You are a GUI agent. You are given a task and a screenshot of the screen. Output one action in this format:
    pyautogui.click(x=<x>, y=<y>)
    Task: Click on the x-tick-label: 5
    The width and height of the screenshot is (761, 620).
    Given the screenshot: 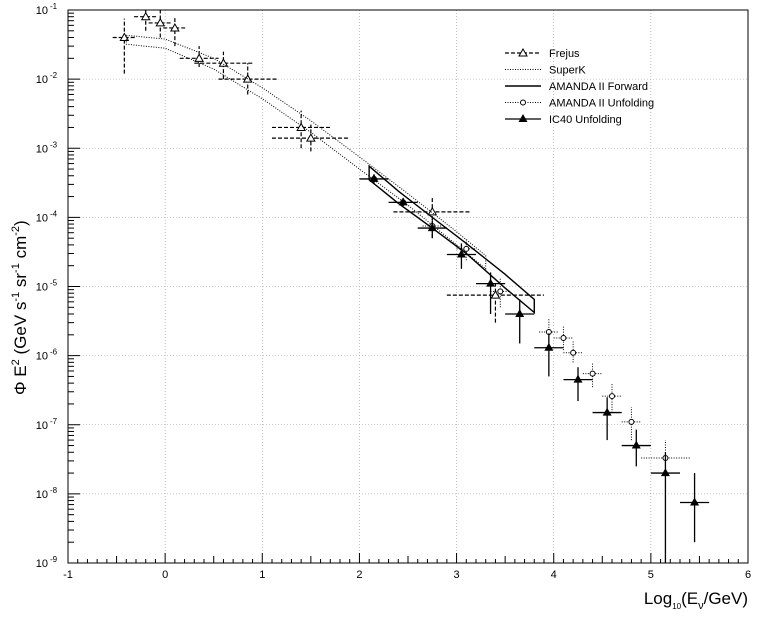 What is the action you would take?
    pyautogui.click(x=651, y=575)
    